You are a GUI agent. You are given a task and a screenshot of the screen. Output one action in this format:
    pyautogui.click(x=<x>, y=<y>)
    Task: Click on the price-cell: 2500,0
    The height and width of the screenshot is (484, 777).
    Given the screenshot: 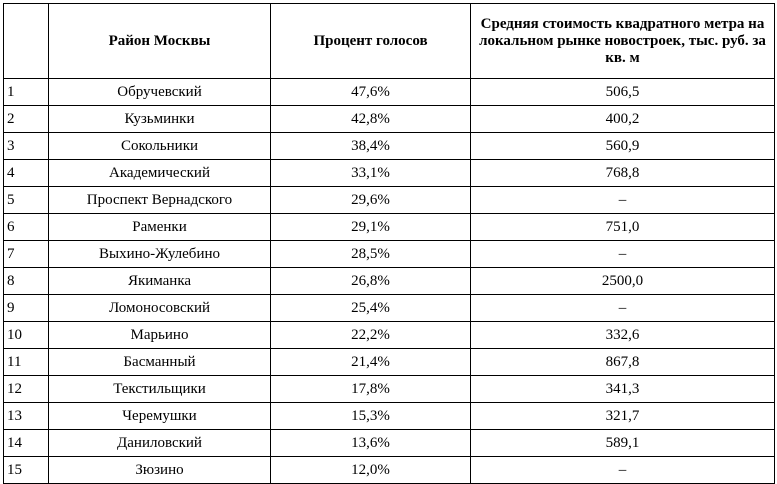 What is the action you would take?
    pyautogui.click(x=622, y=281)
    